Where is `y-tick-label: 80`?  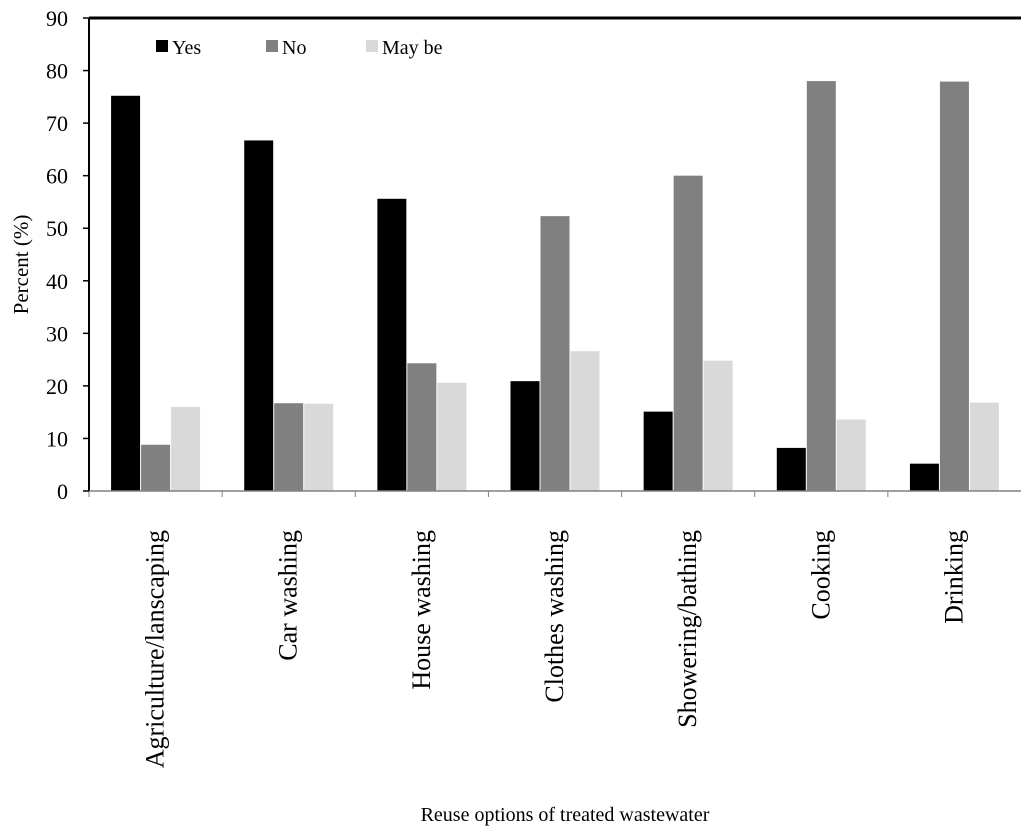
y-tick-label: 80 is located at coordinates (57, 71).